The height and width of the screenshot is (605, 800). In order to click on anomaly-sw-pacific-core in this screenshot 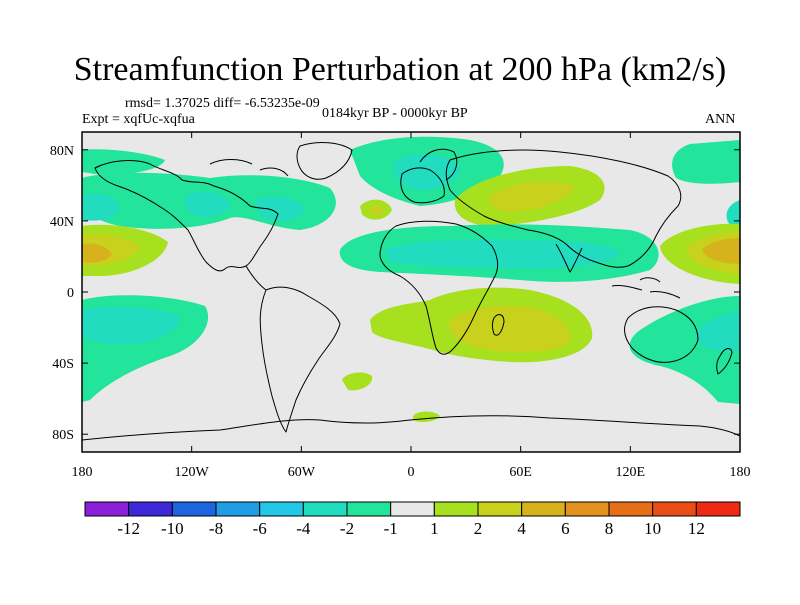, I will do `click(717, 331)`.